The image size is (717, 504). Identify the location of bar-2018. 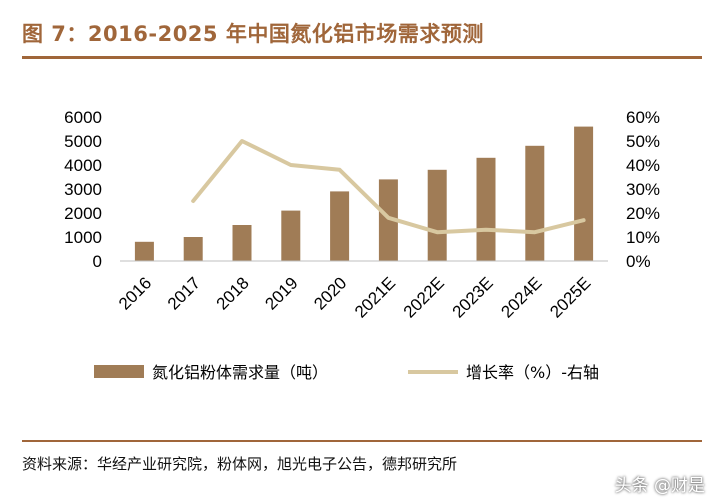
(242, 243).